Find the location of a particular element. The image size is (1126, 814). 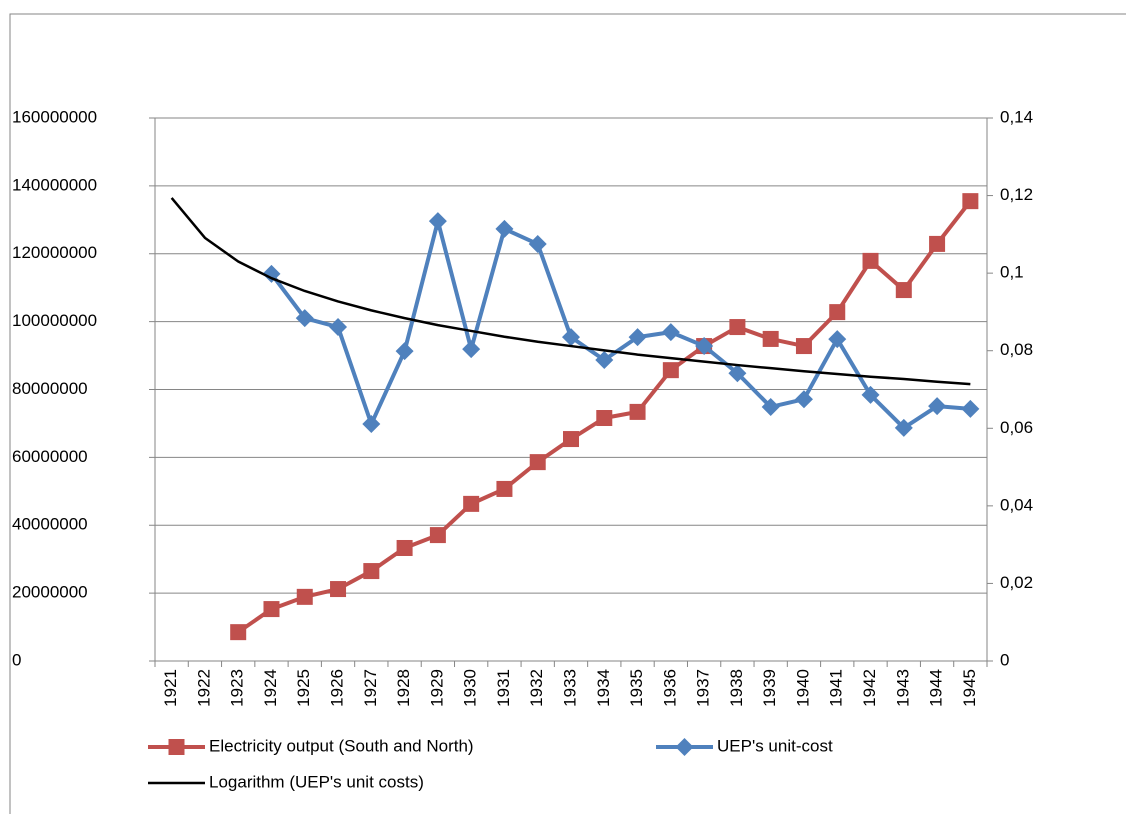

y2-tick-label: 0,06 is located at coordinates (1016, 427).